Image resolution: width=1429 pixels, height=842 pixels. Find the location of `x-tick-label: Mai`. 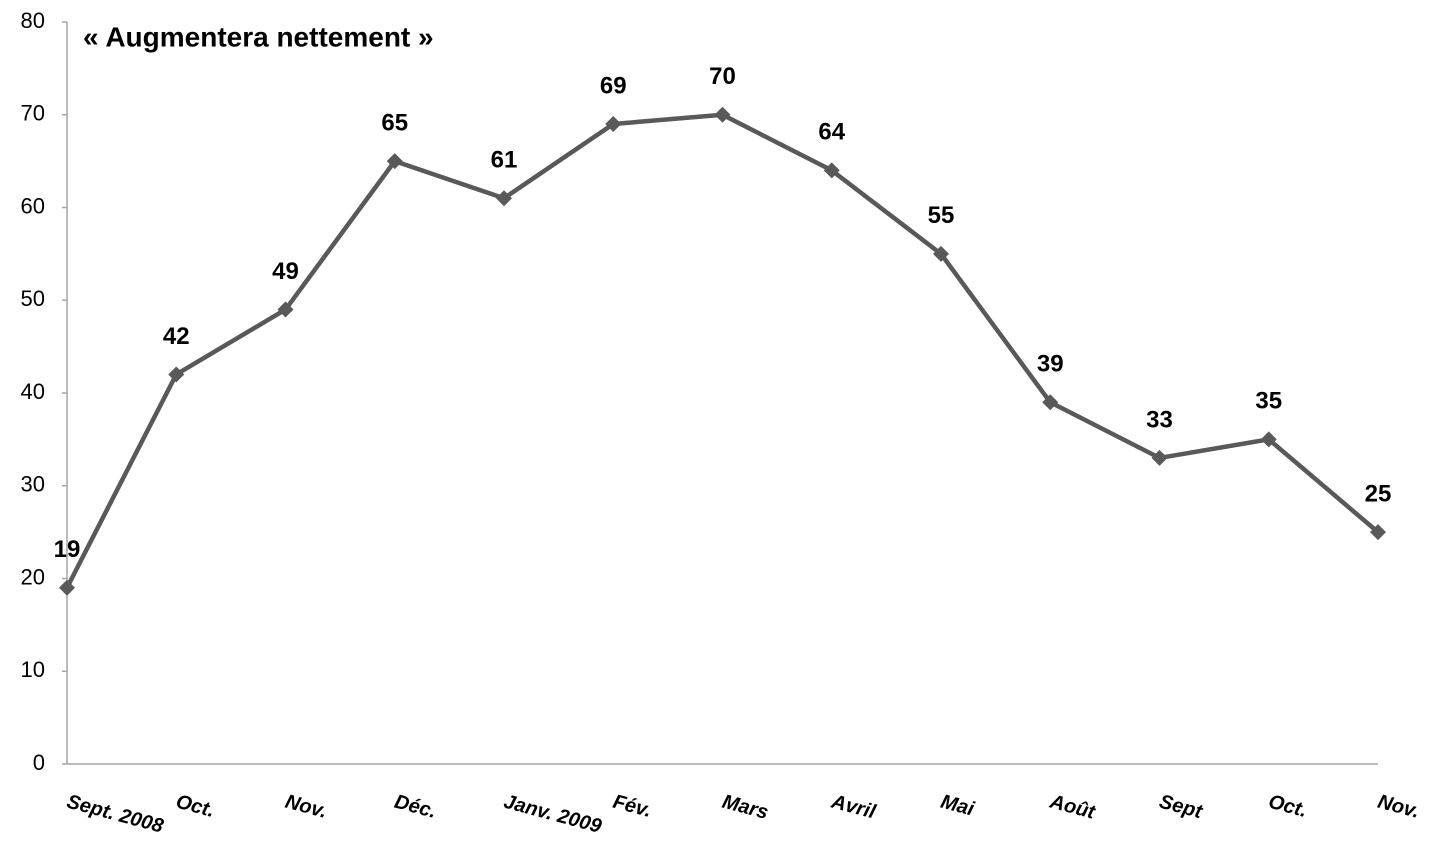

x-tick-label: Mai is located at coordinates (957, 806).